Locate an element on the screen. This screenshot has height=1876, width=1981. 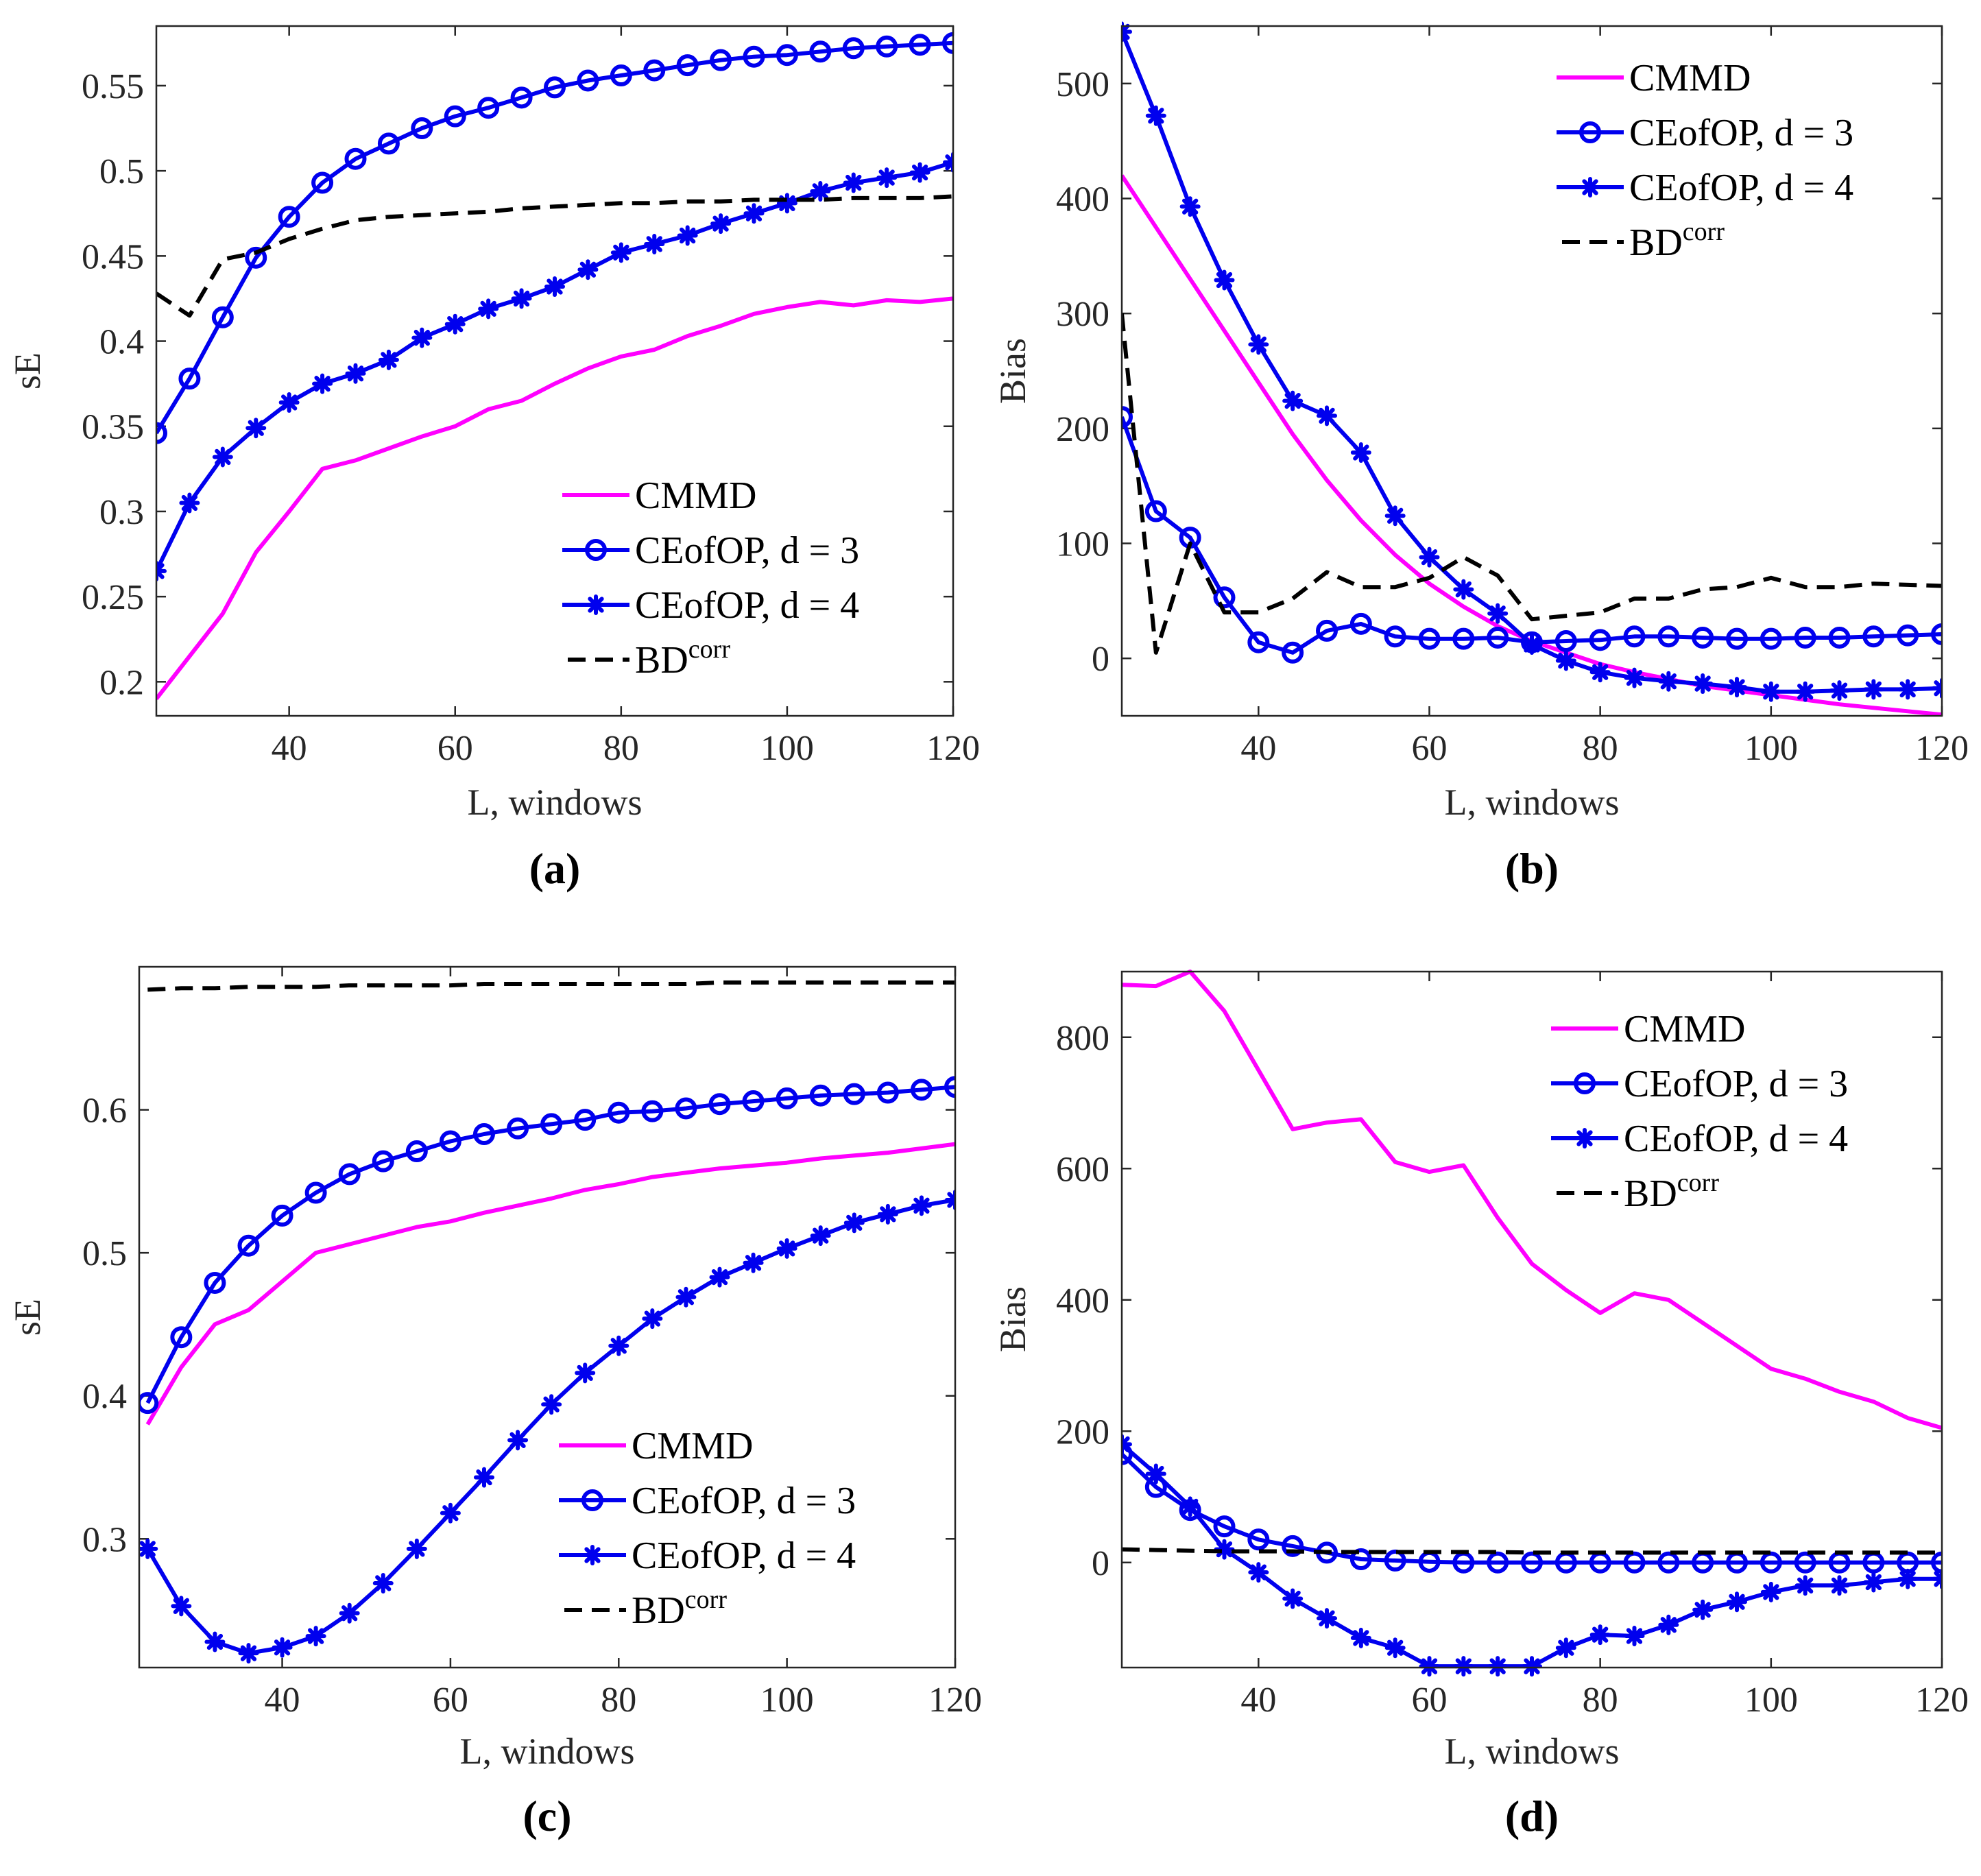
series-line-d3 is located at coordinates (554, 237).